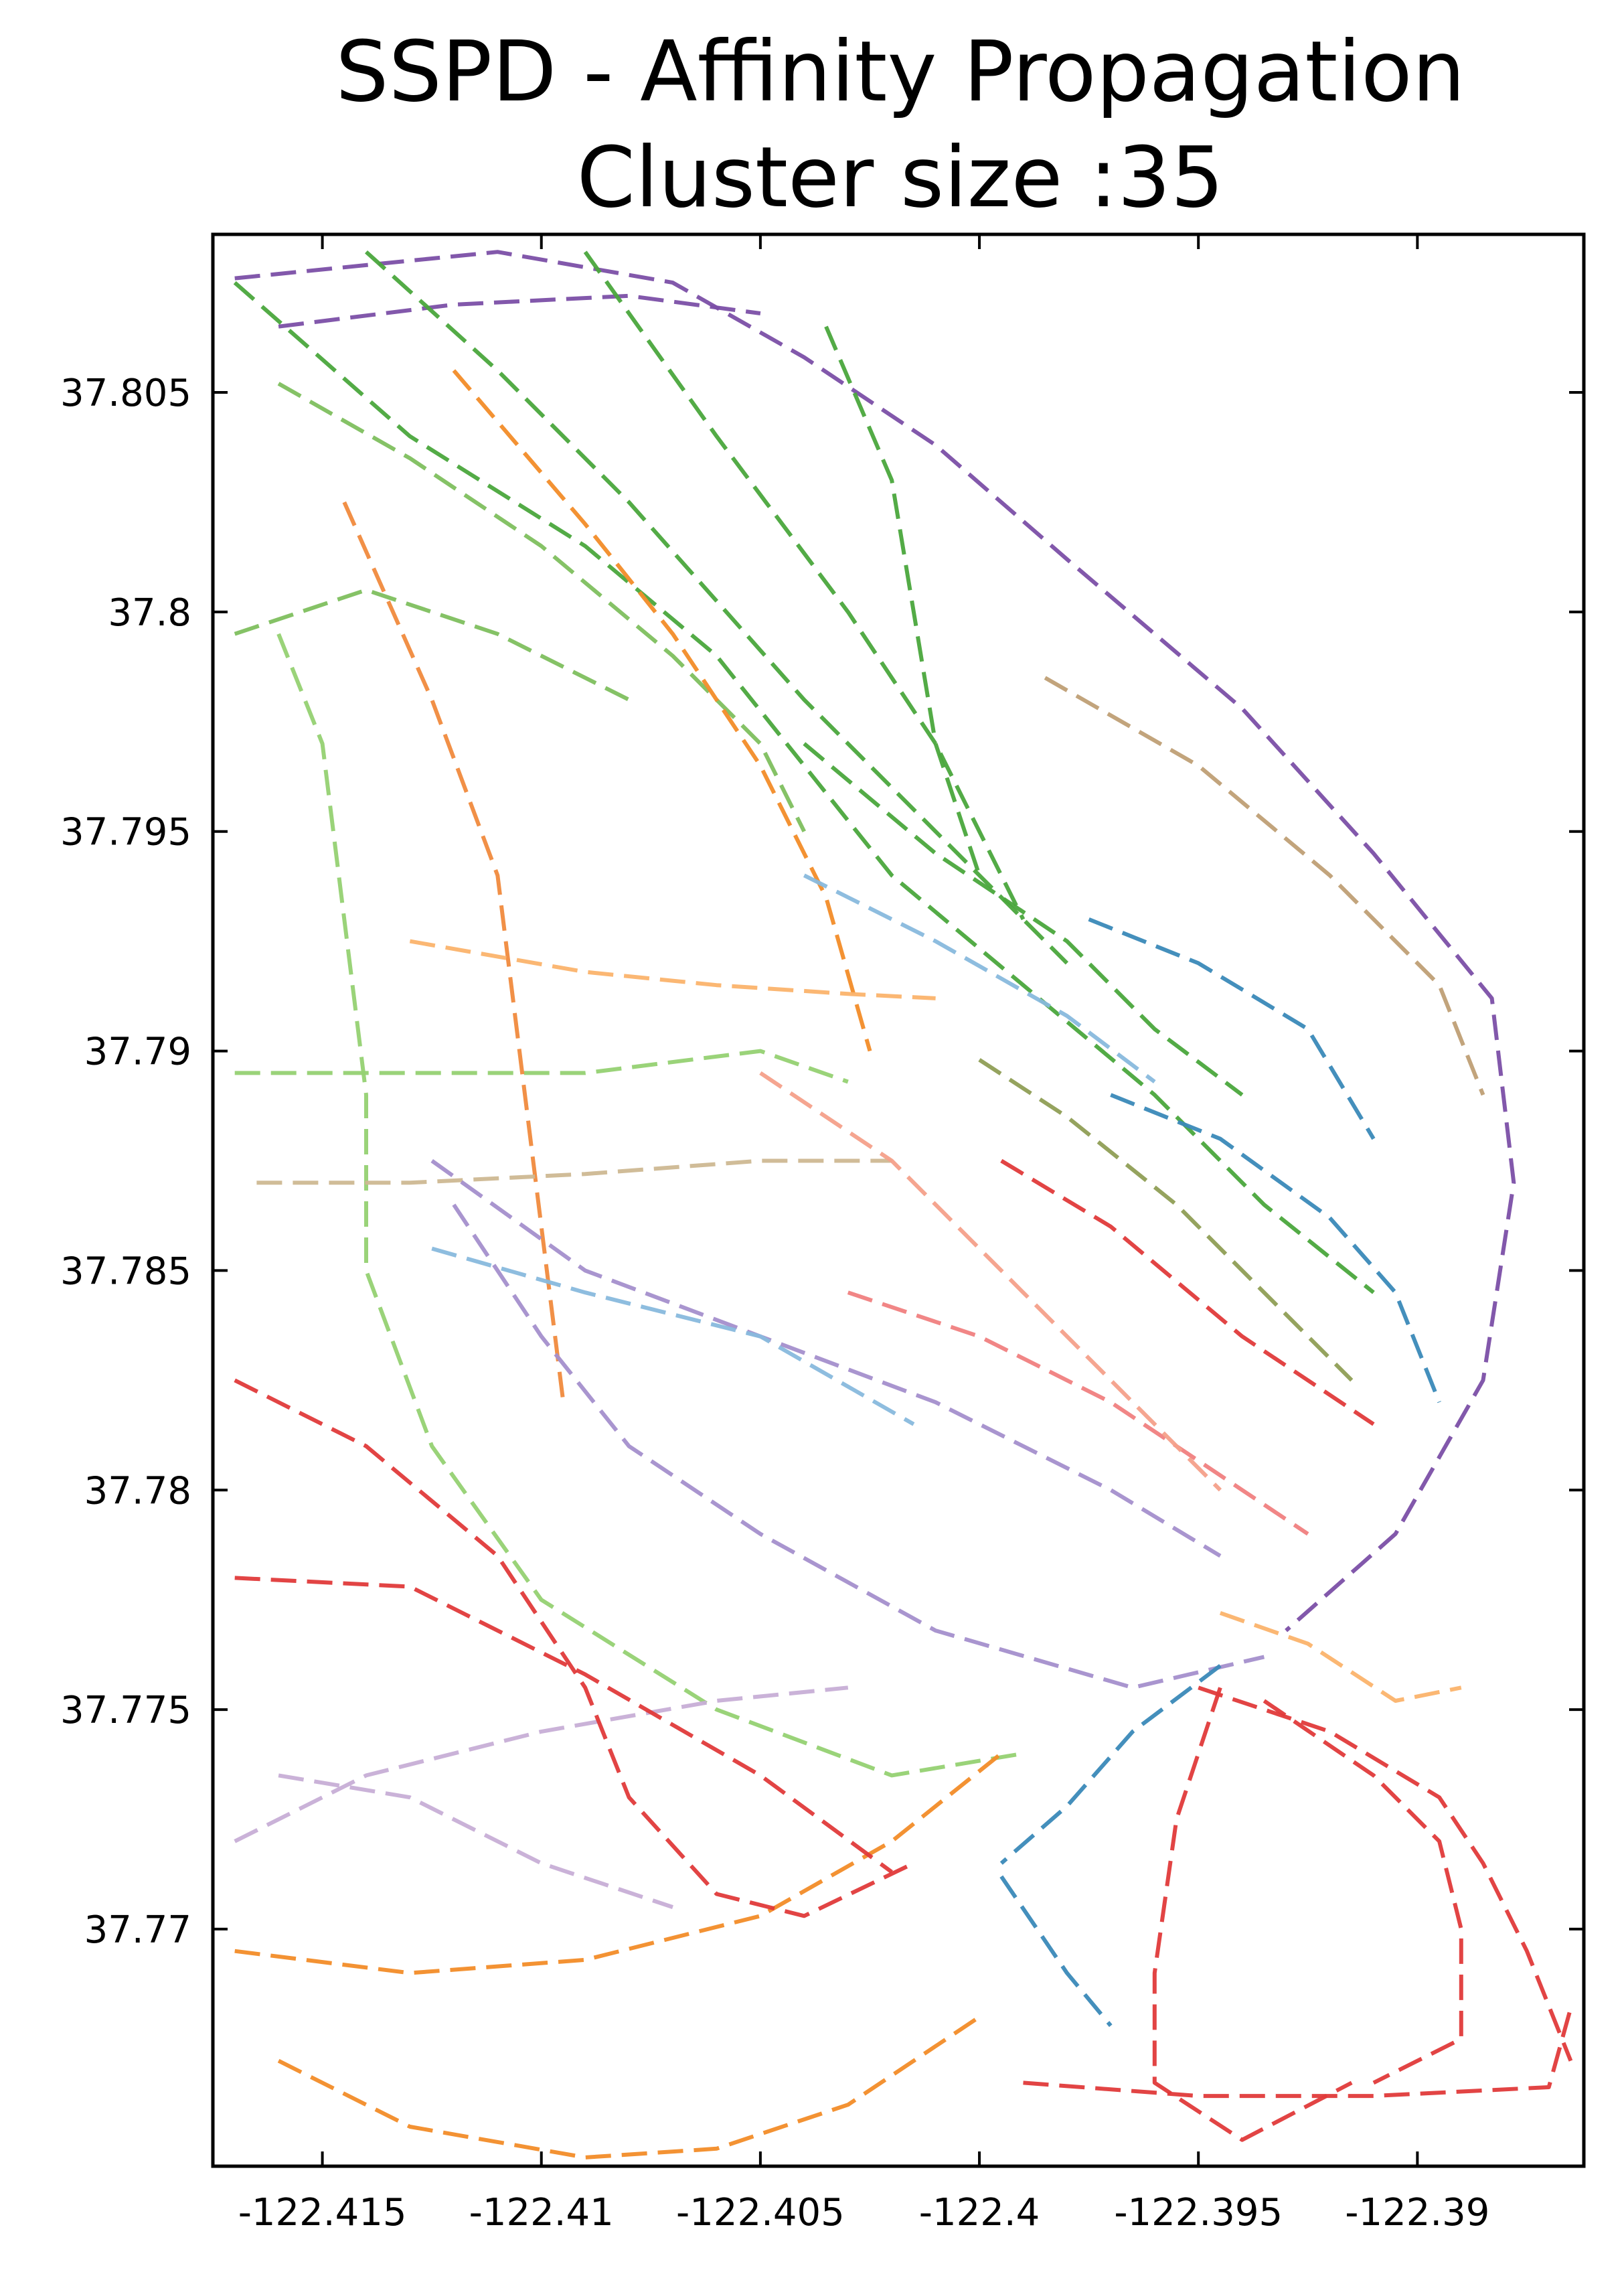 This screenshot has height=2272, width=1624. What do you see at coordinates (901, 177) in the screenshot?
I see `chart-title-line-2: Cluster size :35` at bounding box center [901, 177].